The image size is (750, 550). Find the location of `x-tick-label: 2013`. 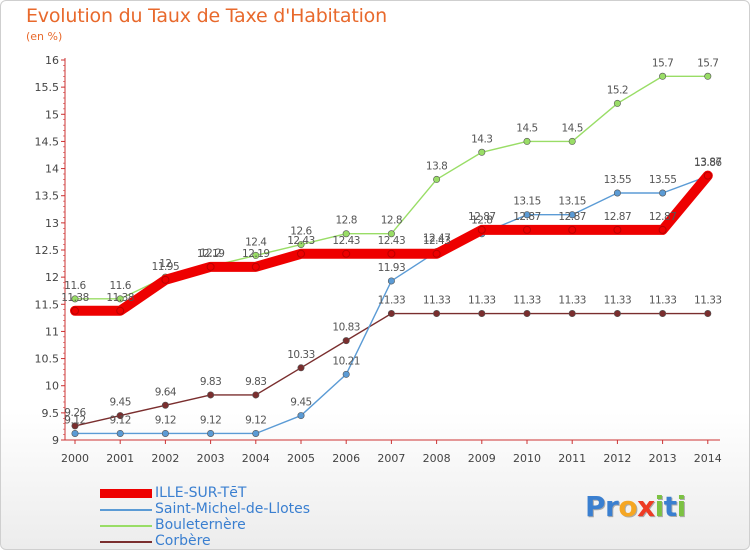

x-tick-label: 2013 is located at coordinates (663, 458).